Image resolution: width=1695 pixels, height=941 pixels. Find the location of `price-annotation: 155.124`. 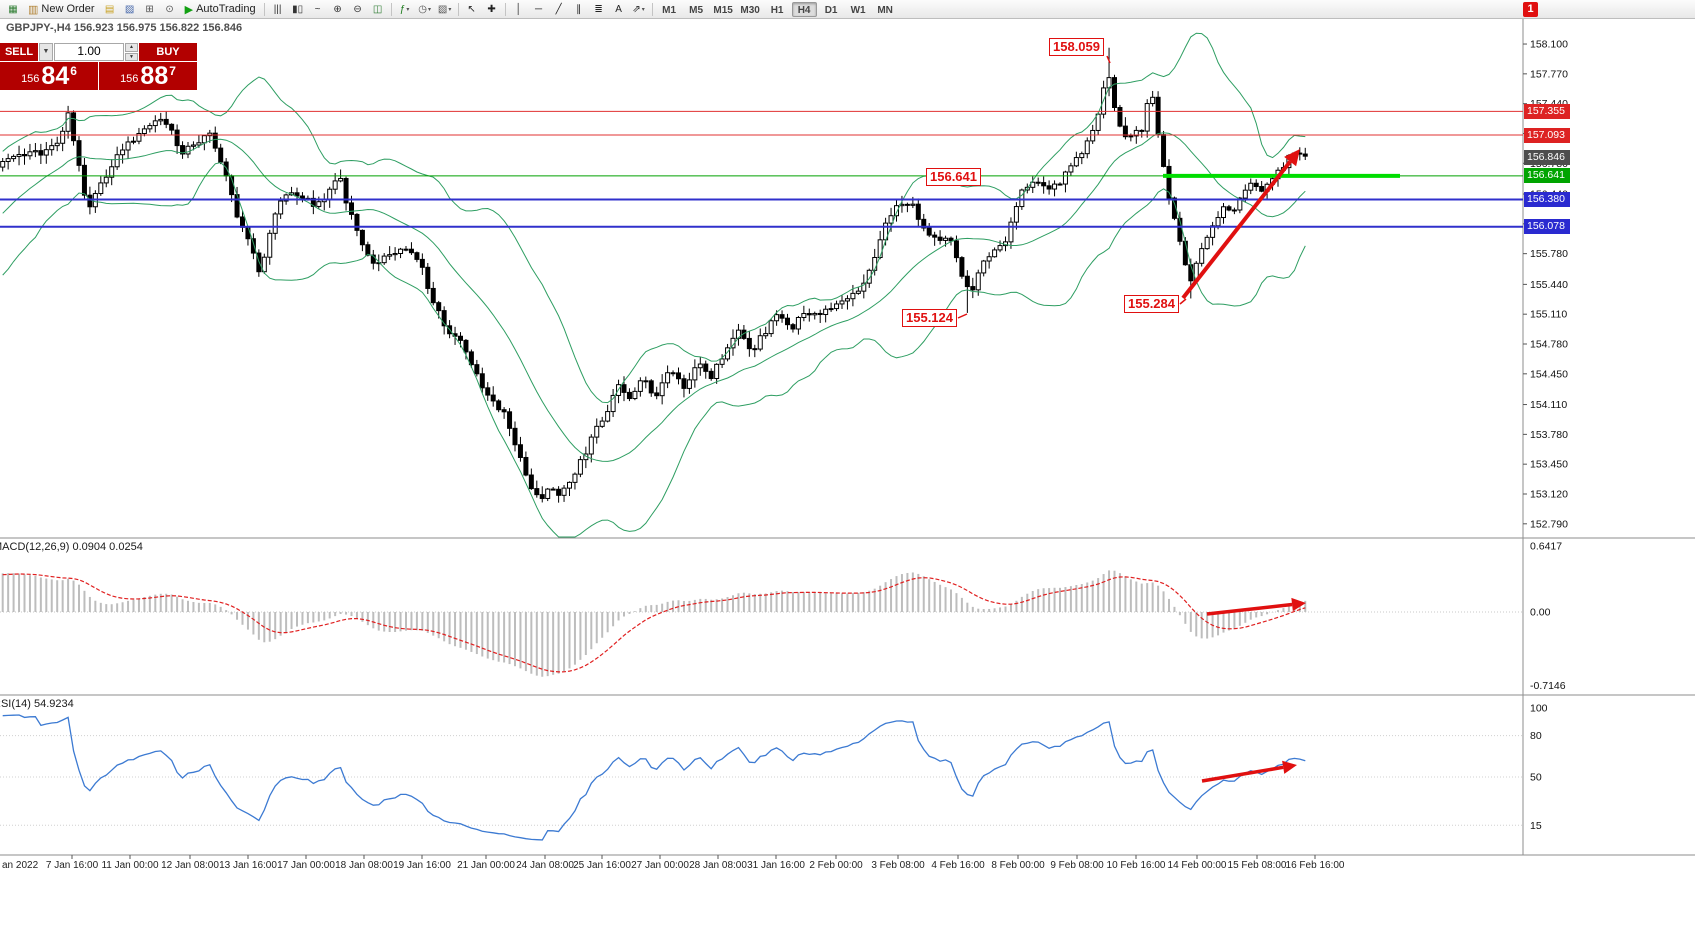

price-annotation: 155.124 is located at coordinates (929, 318).